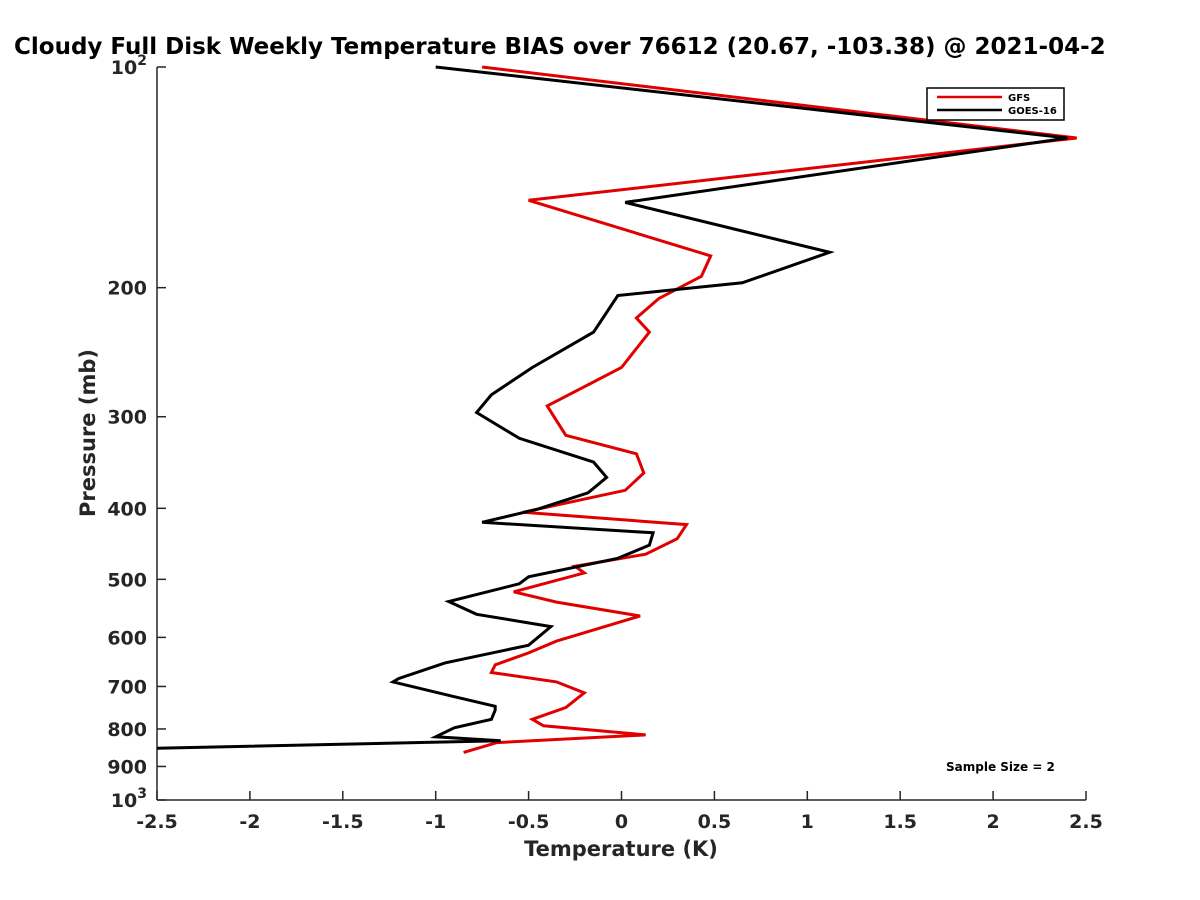  Describe the element at coordinates (621, 822) in the screenshot. I see `x-tick-label: 0` at that location.